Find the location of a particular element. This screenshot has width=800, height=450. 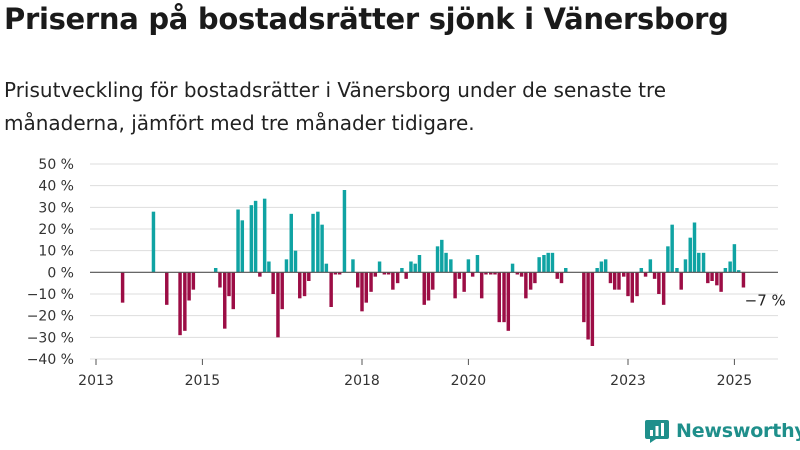

x-tick-label: 2013 is located at coordinates (96, 381).